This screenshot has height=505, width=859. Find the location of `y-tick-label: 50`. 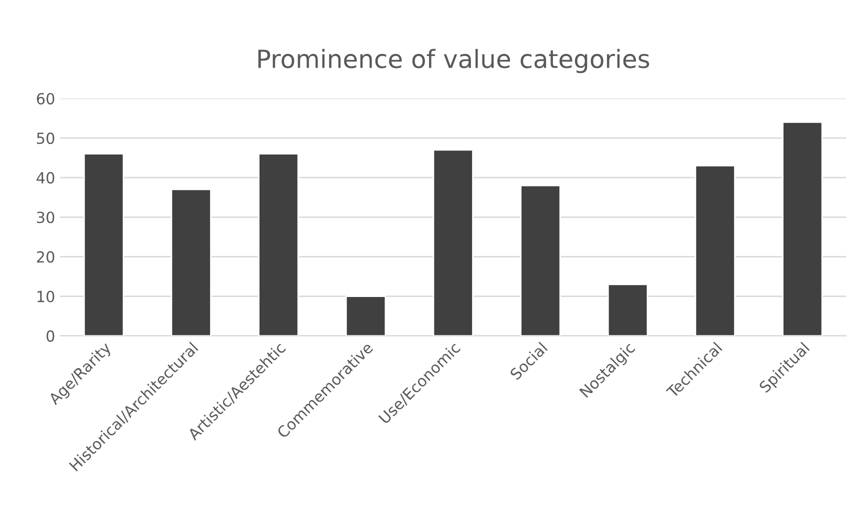

y-tick-label: 50 is located at coordinates (45, 138).